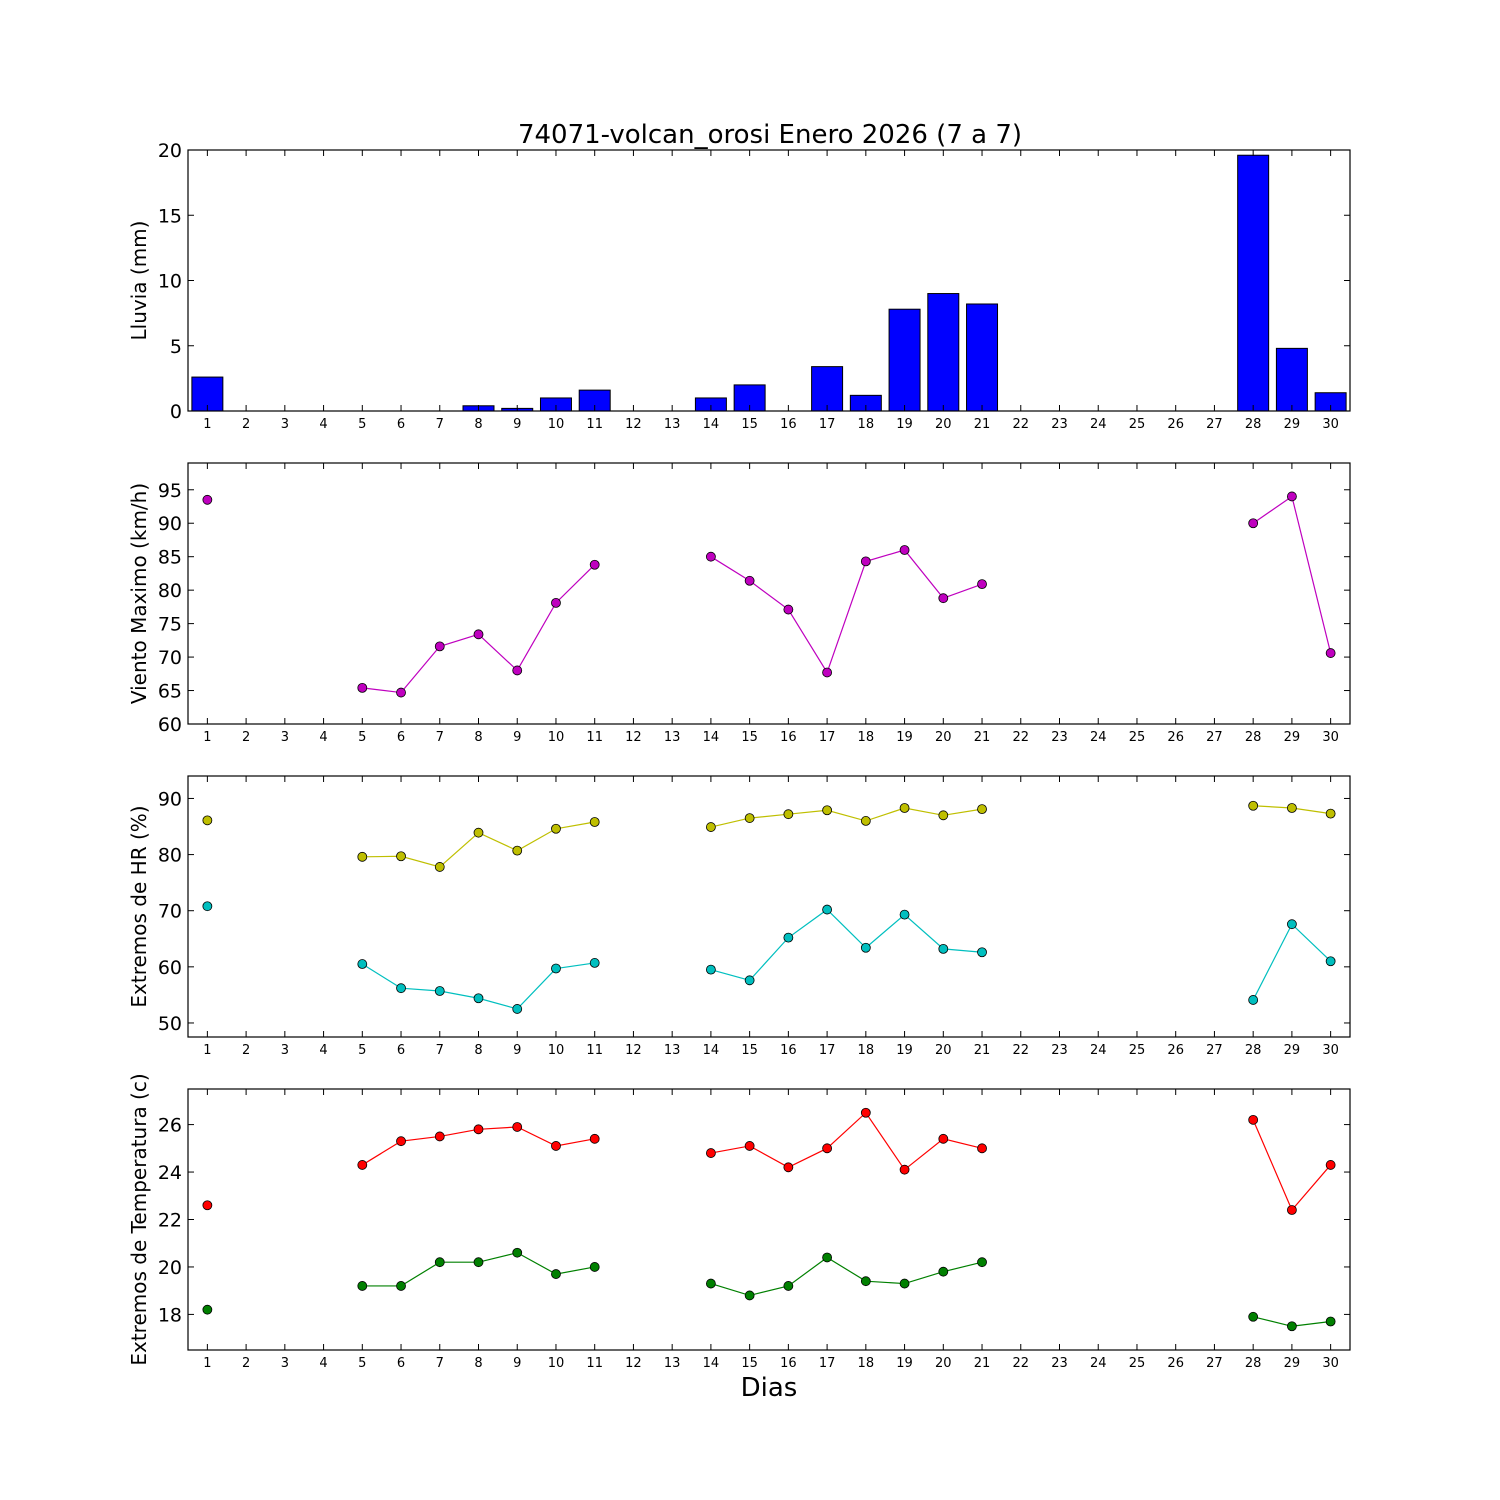 This screenshot has height=1500, width=1500. What do you see at coordinates (982, 424) in the screenshot?
I see `x-tick-label: 21` at bounding box center [982, 424].